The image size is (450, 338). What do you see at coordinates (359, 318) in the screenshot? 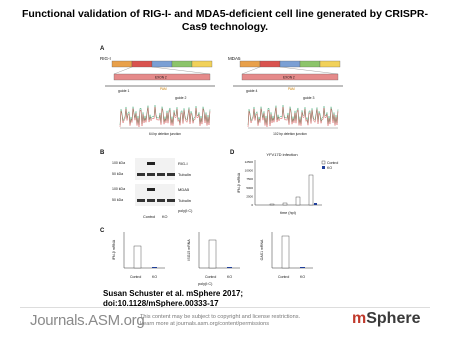
I see `brand-prefix: m` at bounding box center [359, 318].